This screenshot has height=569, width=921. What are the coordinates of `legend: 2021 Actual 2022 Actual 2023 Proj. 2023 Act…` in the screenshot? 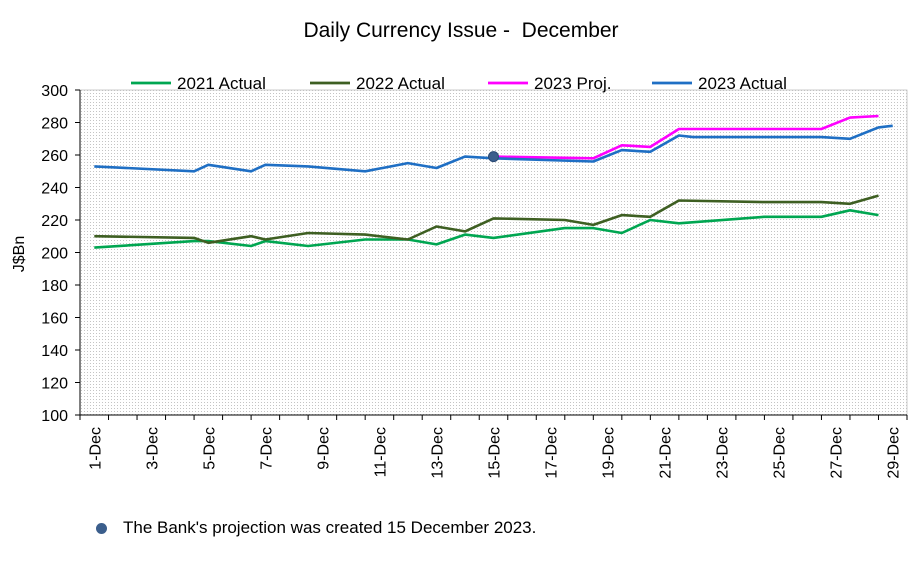 It's located at (459, 83).